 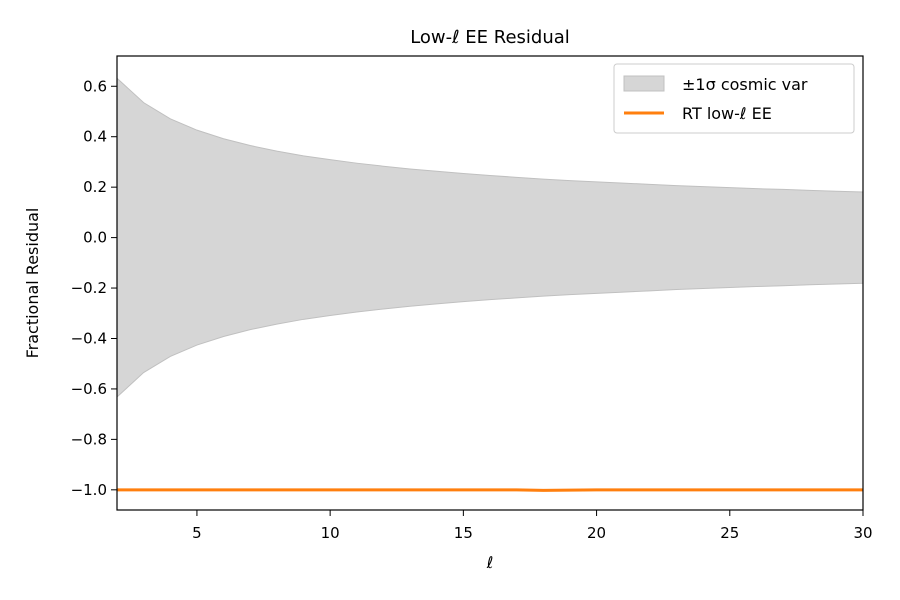 I want to click on series-layer, so click(x=490, y=490).